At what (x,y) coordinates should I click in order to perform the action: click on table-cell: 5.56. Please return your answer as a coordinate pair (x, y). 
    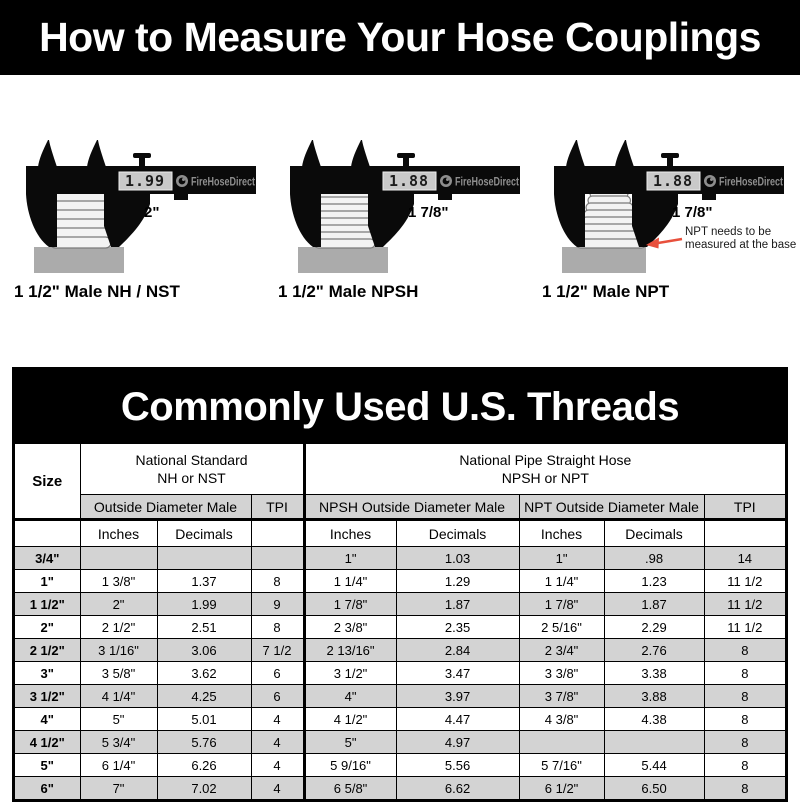
    Looking at the image, I should click on (457, 765).